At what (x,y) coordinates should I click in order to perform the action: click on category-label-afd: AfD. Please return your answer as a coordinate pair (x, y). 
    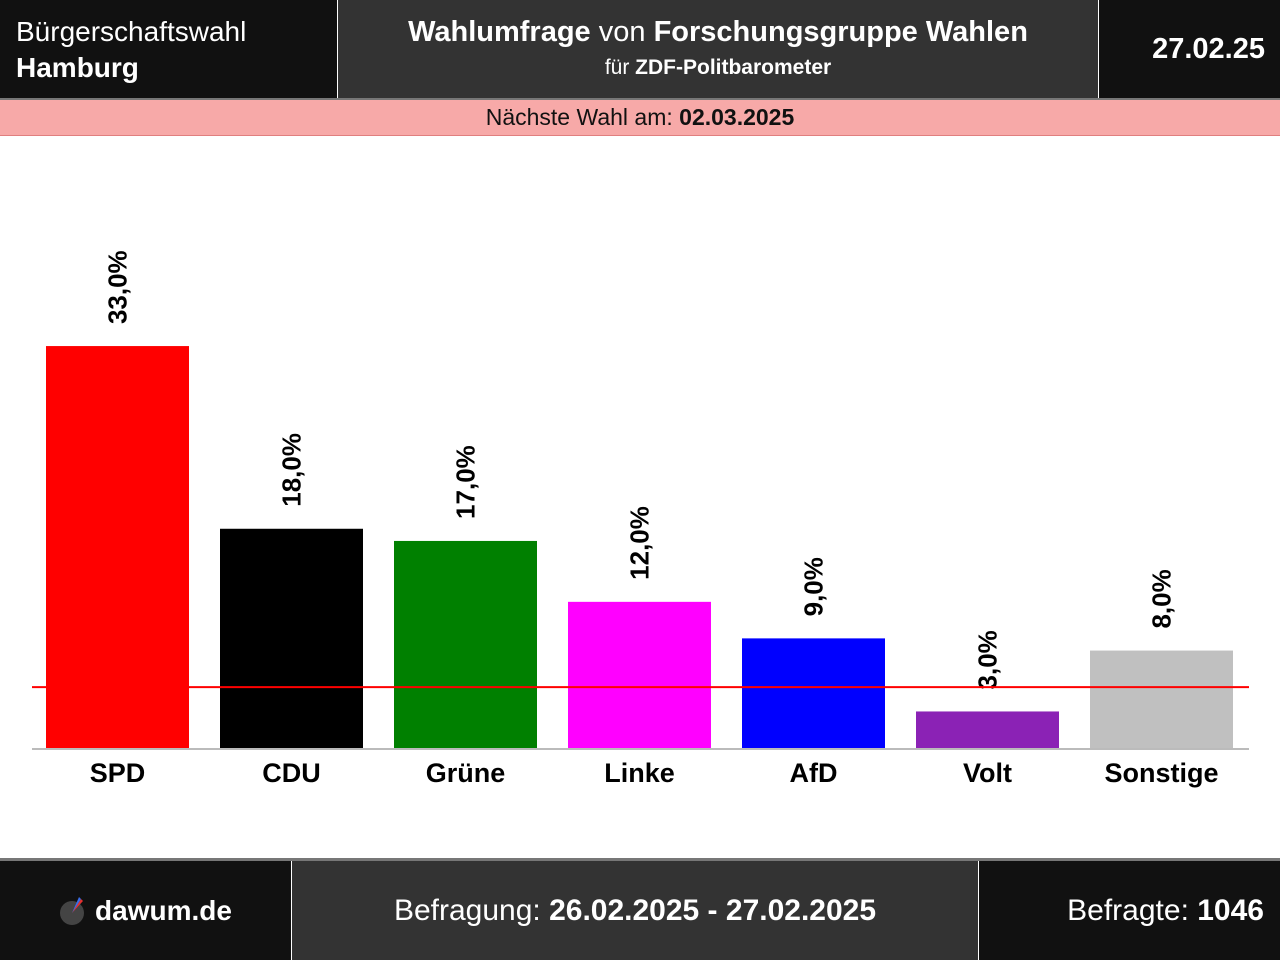
    Looking at the image, I should click on (814, 773).